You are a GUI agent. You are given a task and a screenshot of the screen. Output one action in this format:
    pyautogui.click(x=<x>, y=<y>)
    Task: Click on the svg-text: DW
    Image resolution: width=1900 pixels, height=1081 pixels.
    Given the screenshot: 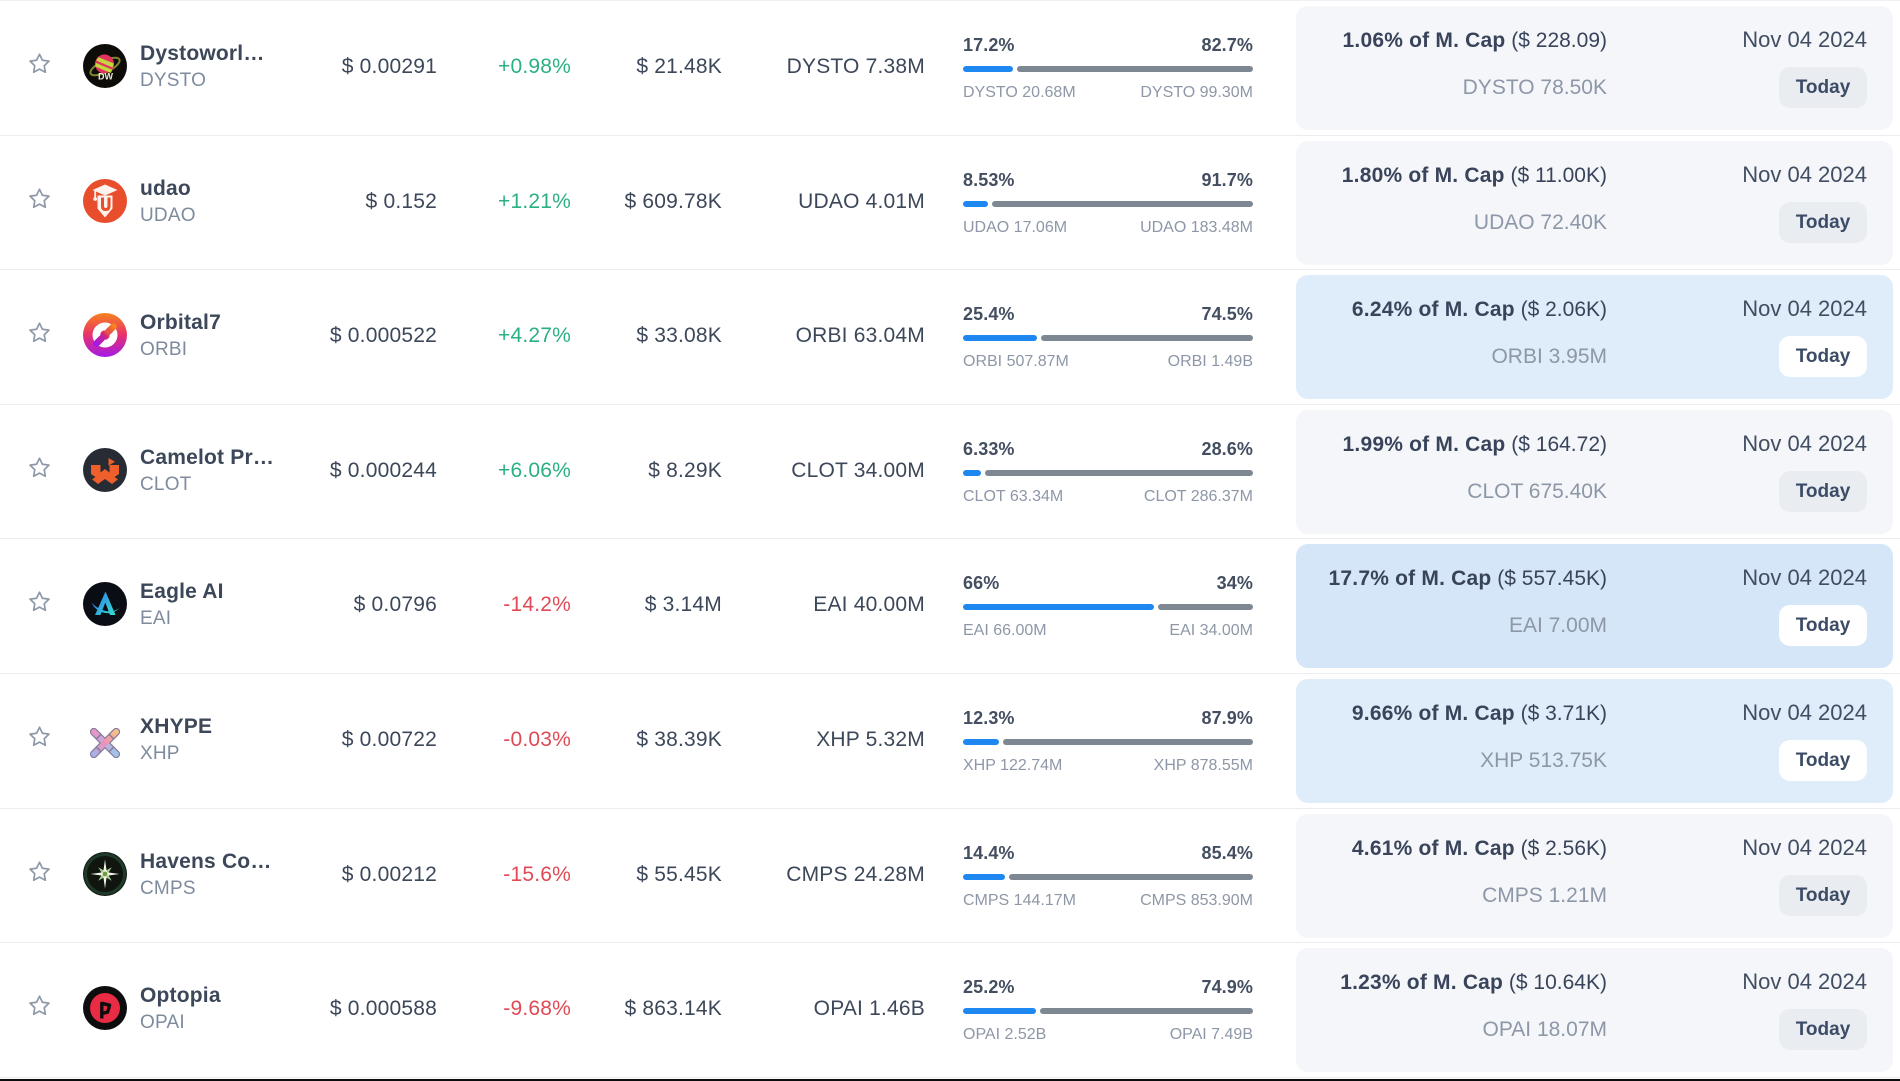 What is the action you would take?
    pyautogui.click(x=105, y=77)
    